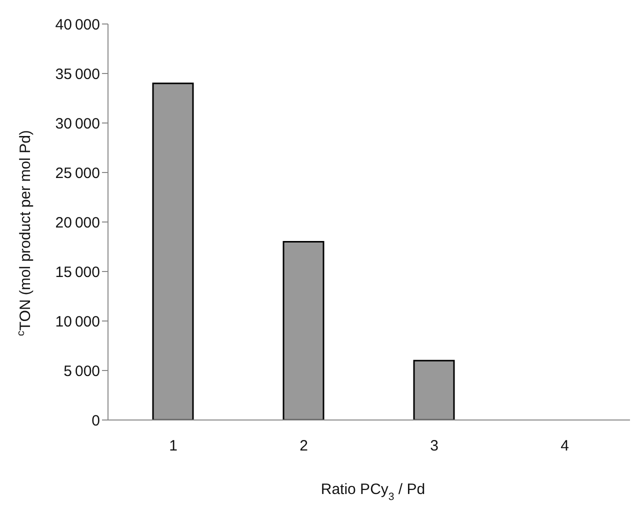 The image size is (638, 505). Describe the element at coordinates (373, 492) in the screenshot. I see `x-axis-title: Ratio PCy$_{3}$ / Pd` at that location.